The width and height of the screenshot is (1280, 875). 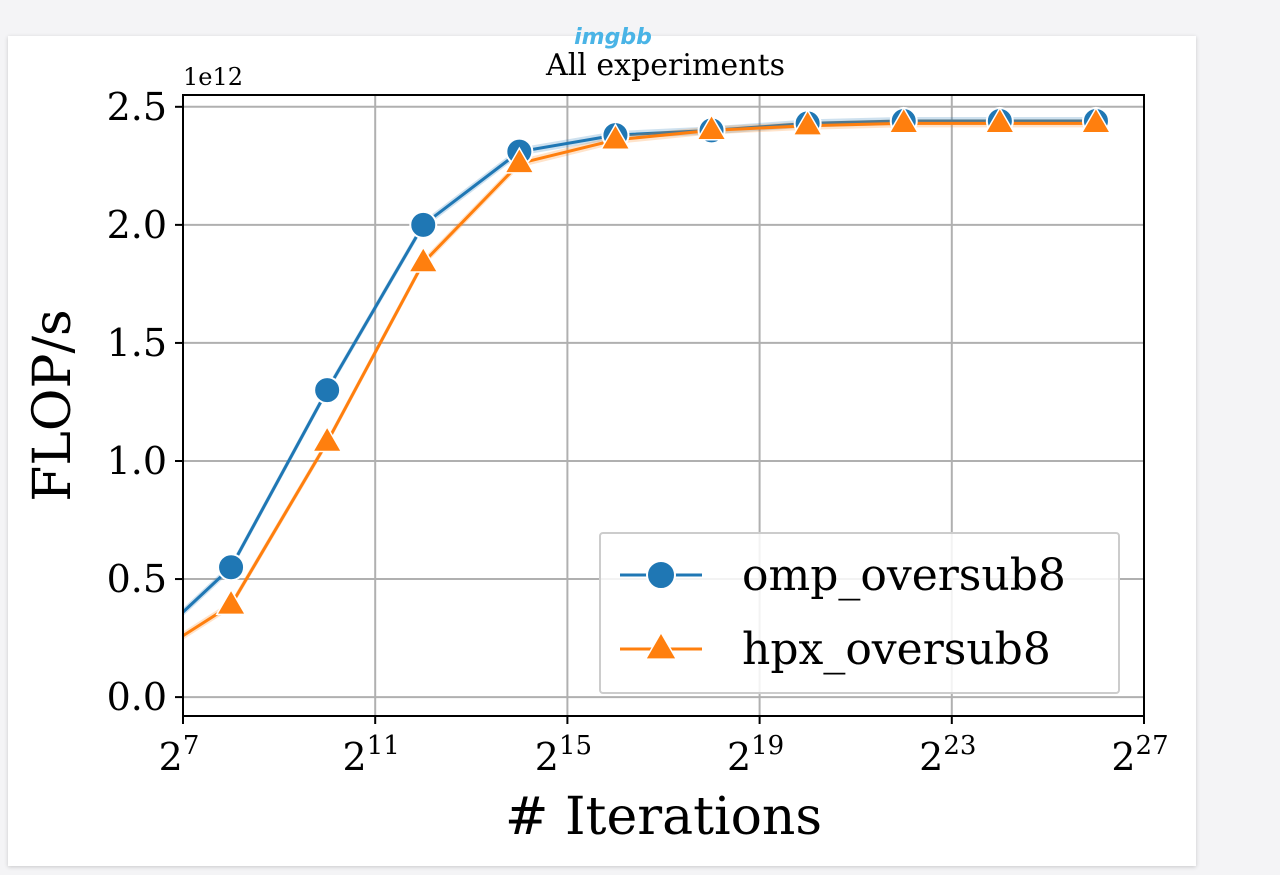 What do you see at coordinates (947, 755) in the screenshot?
I see `x-tick-label: 223` at bounding box center [947, 755].